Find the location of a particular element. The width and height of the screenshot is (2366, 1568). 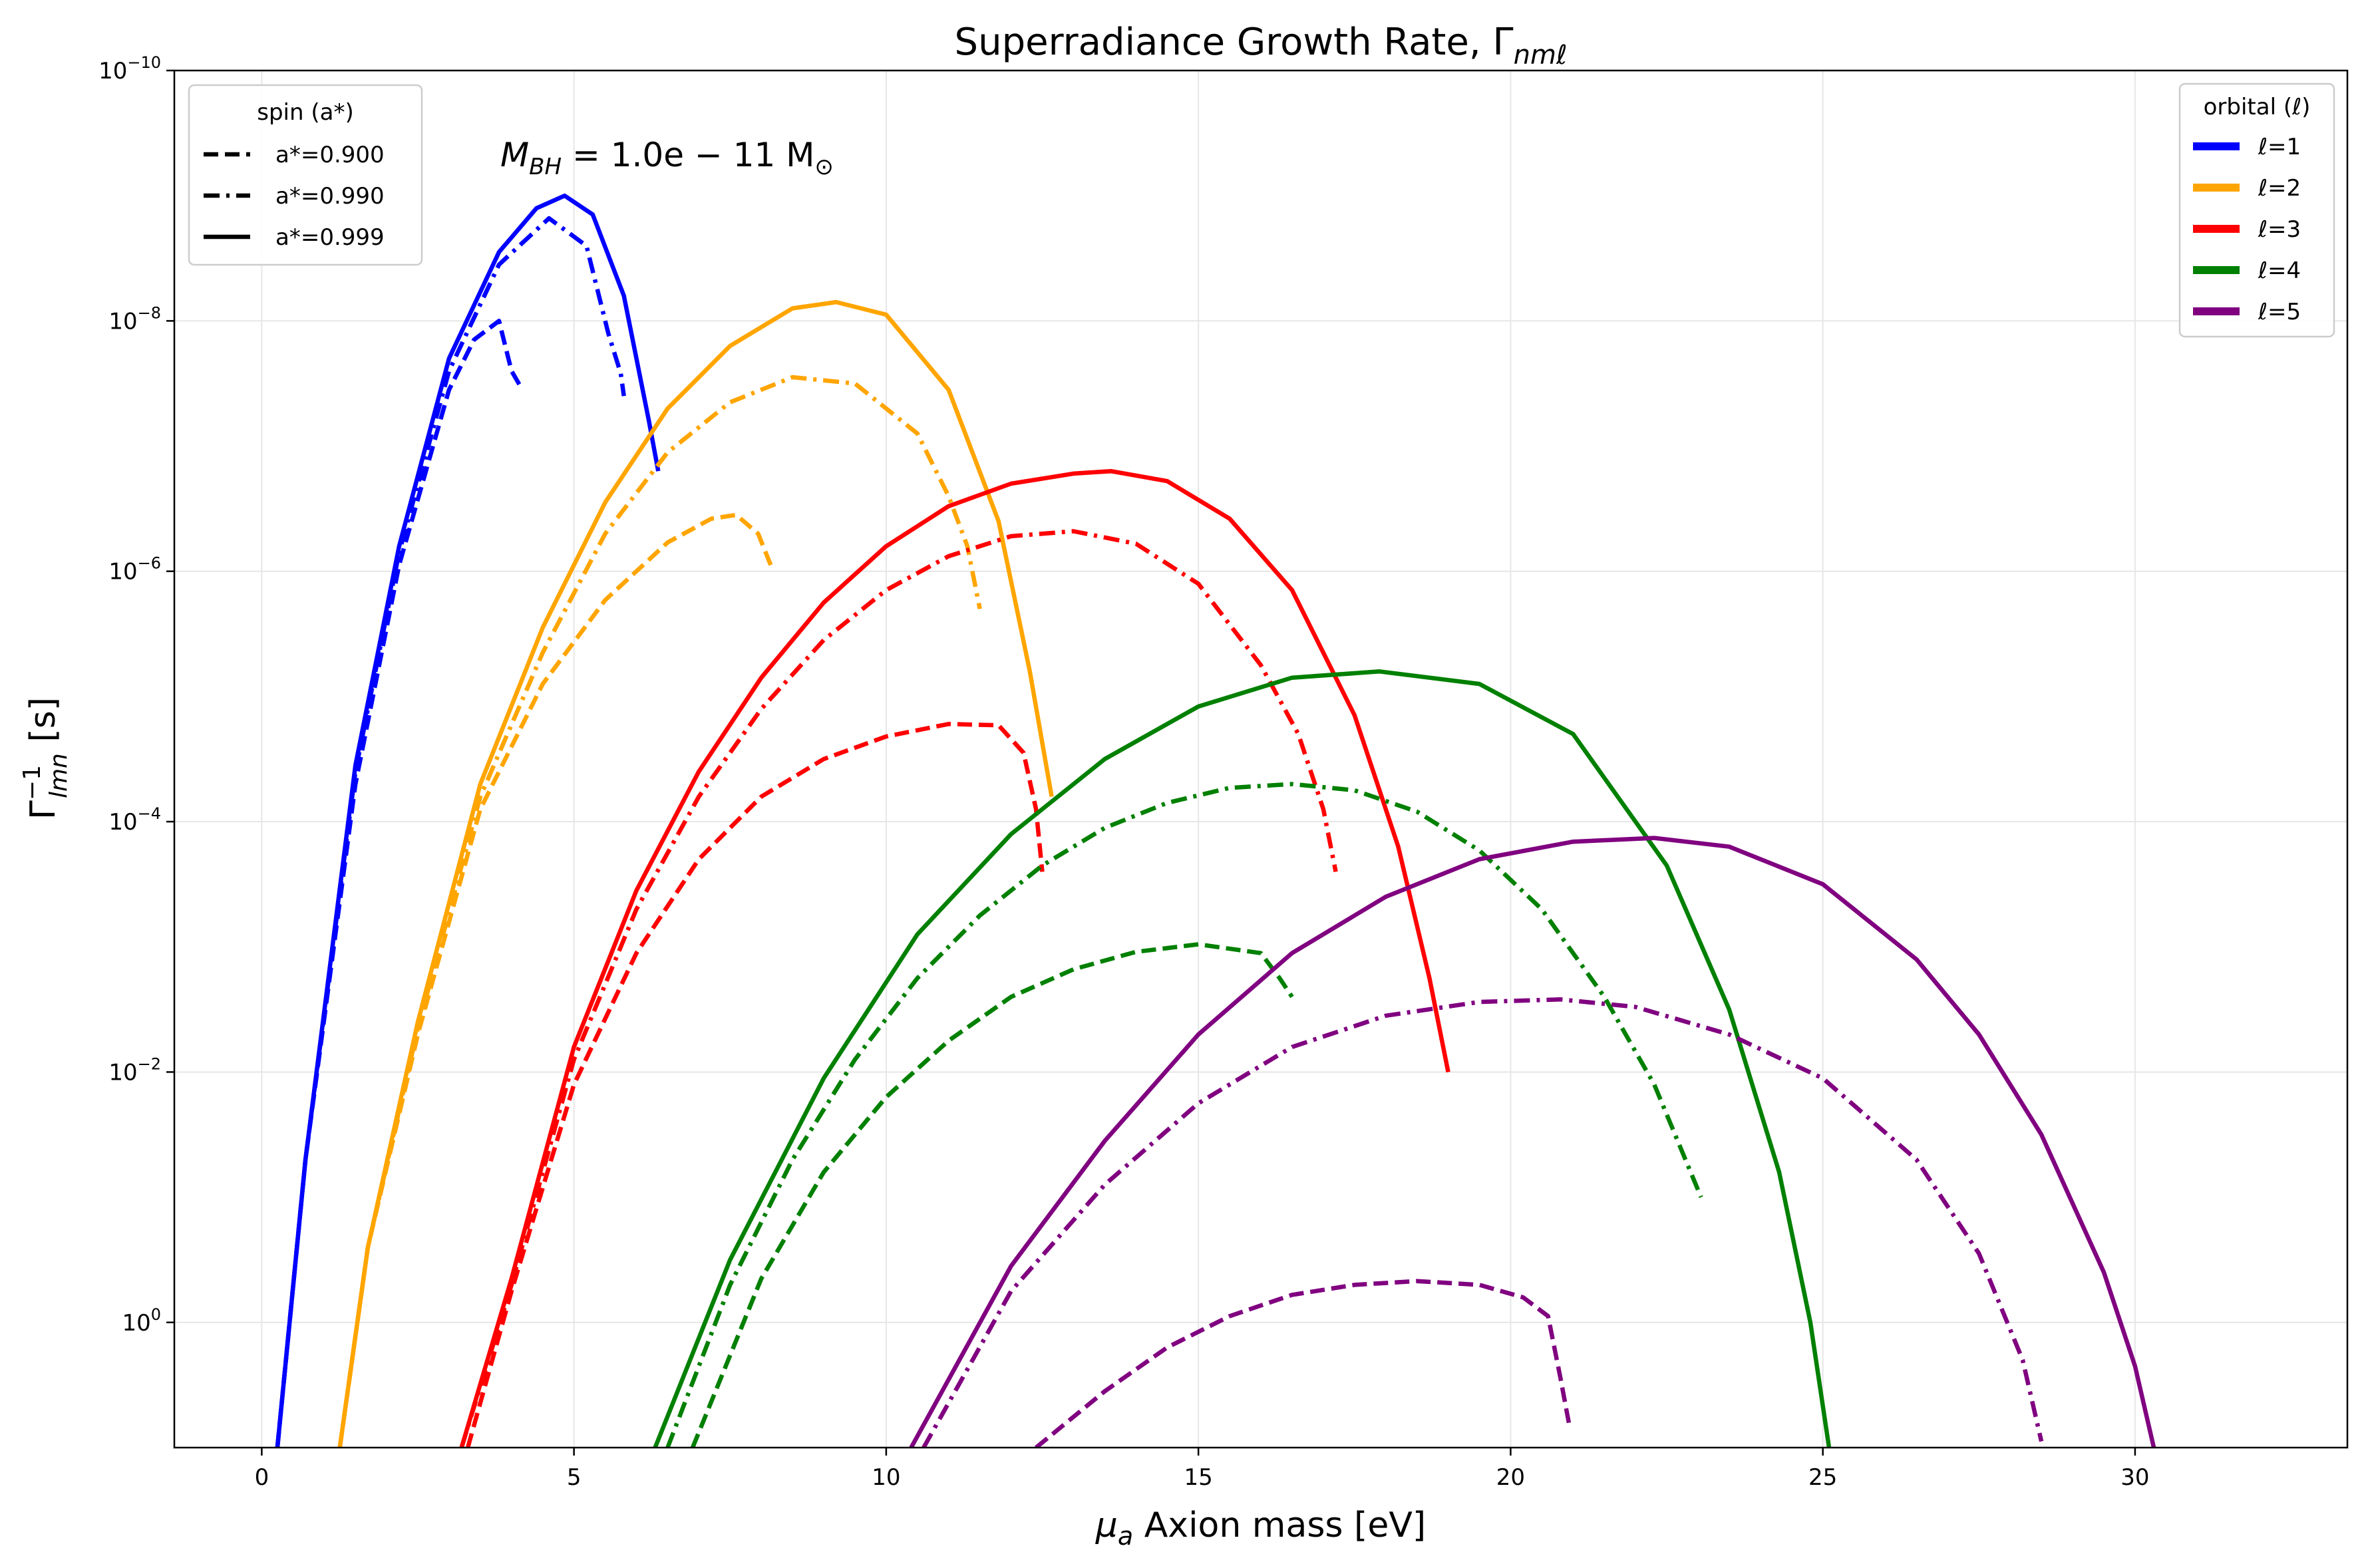

x-axis-ticks: 0 5 10 15 20 25 30 is located at coordinates (1202, 1469).